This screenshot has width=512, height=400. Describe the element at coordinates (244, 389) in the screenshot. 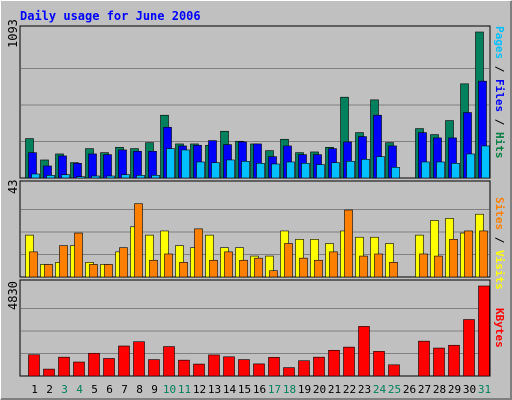

I see `day-label-15: 15` at that location.